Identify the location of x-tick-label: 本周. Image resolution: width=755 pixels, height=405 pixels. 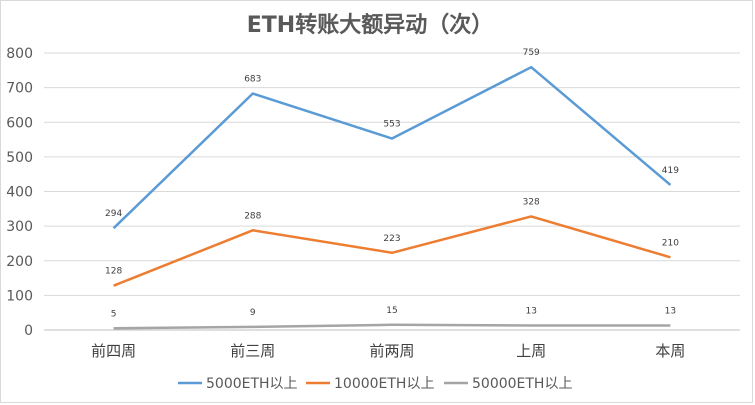
(670, 351).